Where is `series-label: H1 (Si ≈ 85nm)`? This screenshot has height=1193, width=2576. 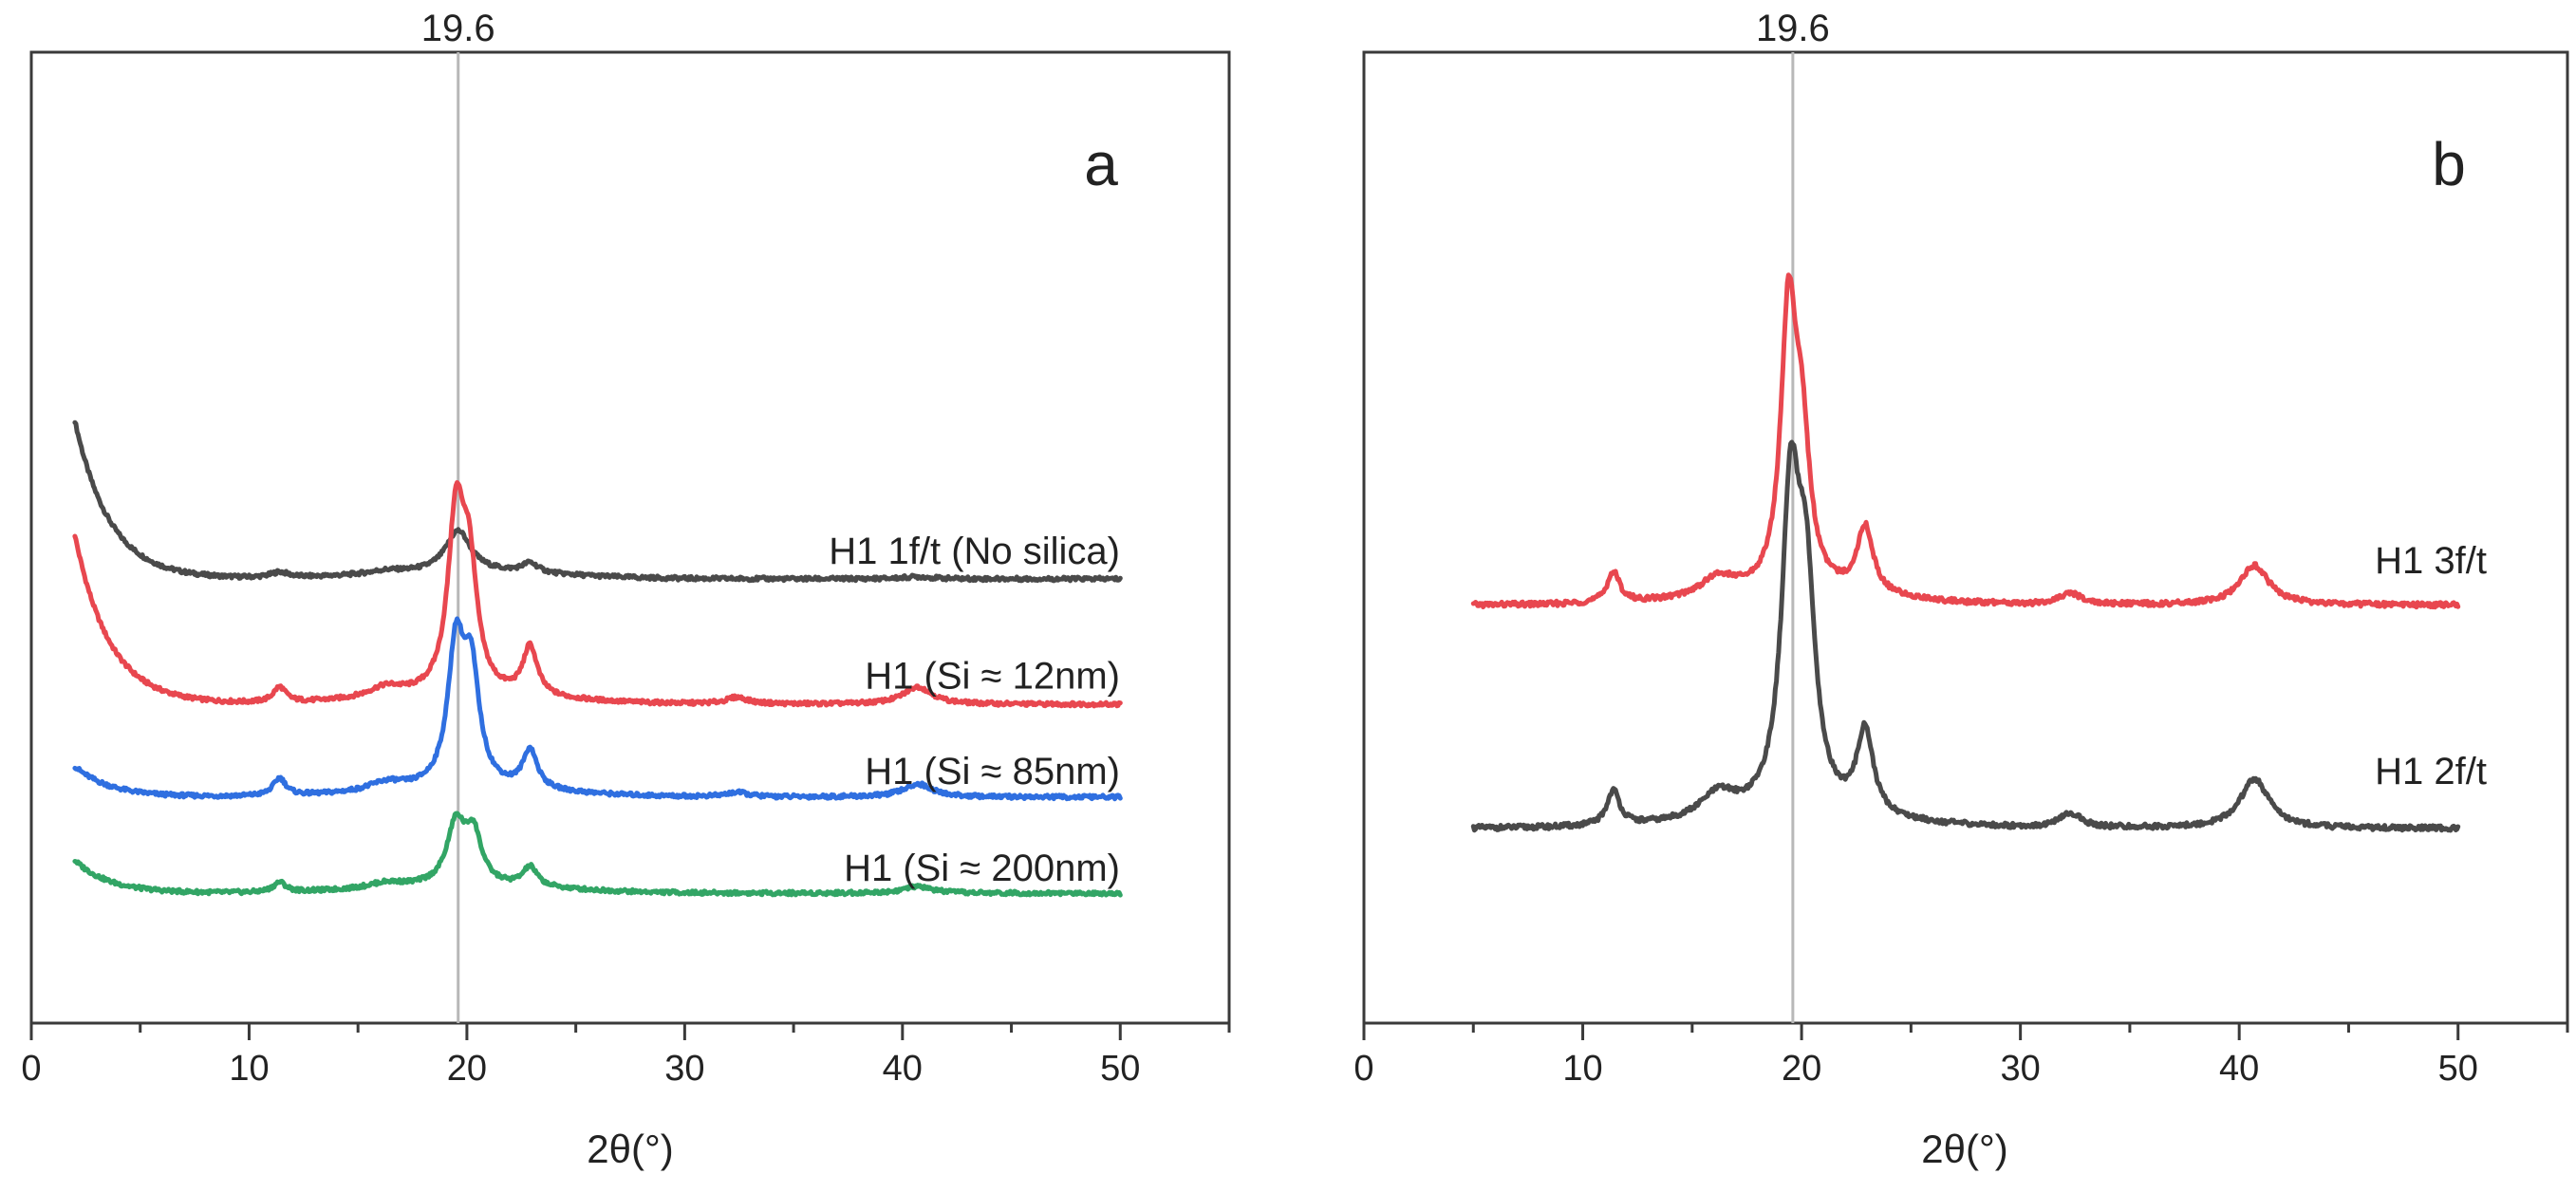
series-label: H1 (Si ≈ 85nm) is located at coordinates (992, 772).